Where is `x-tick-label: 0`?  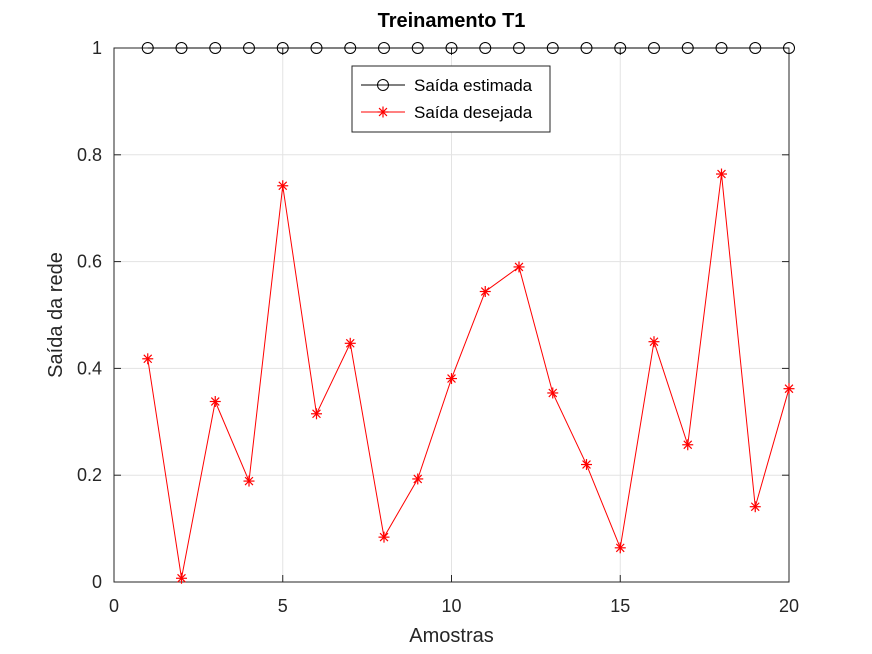
x-tick-label: 0 is located at coordinates (114, 606).